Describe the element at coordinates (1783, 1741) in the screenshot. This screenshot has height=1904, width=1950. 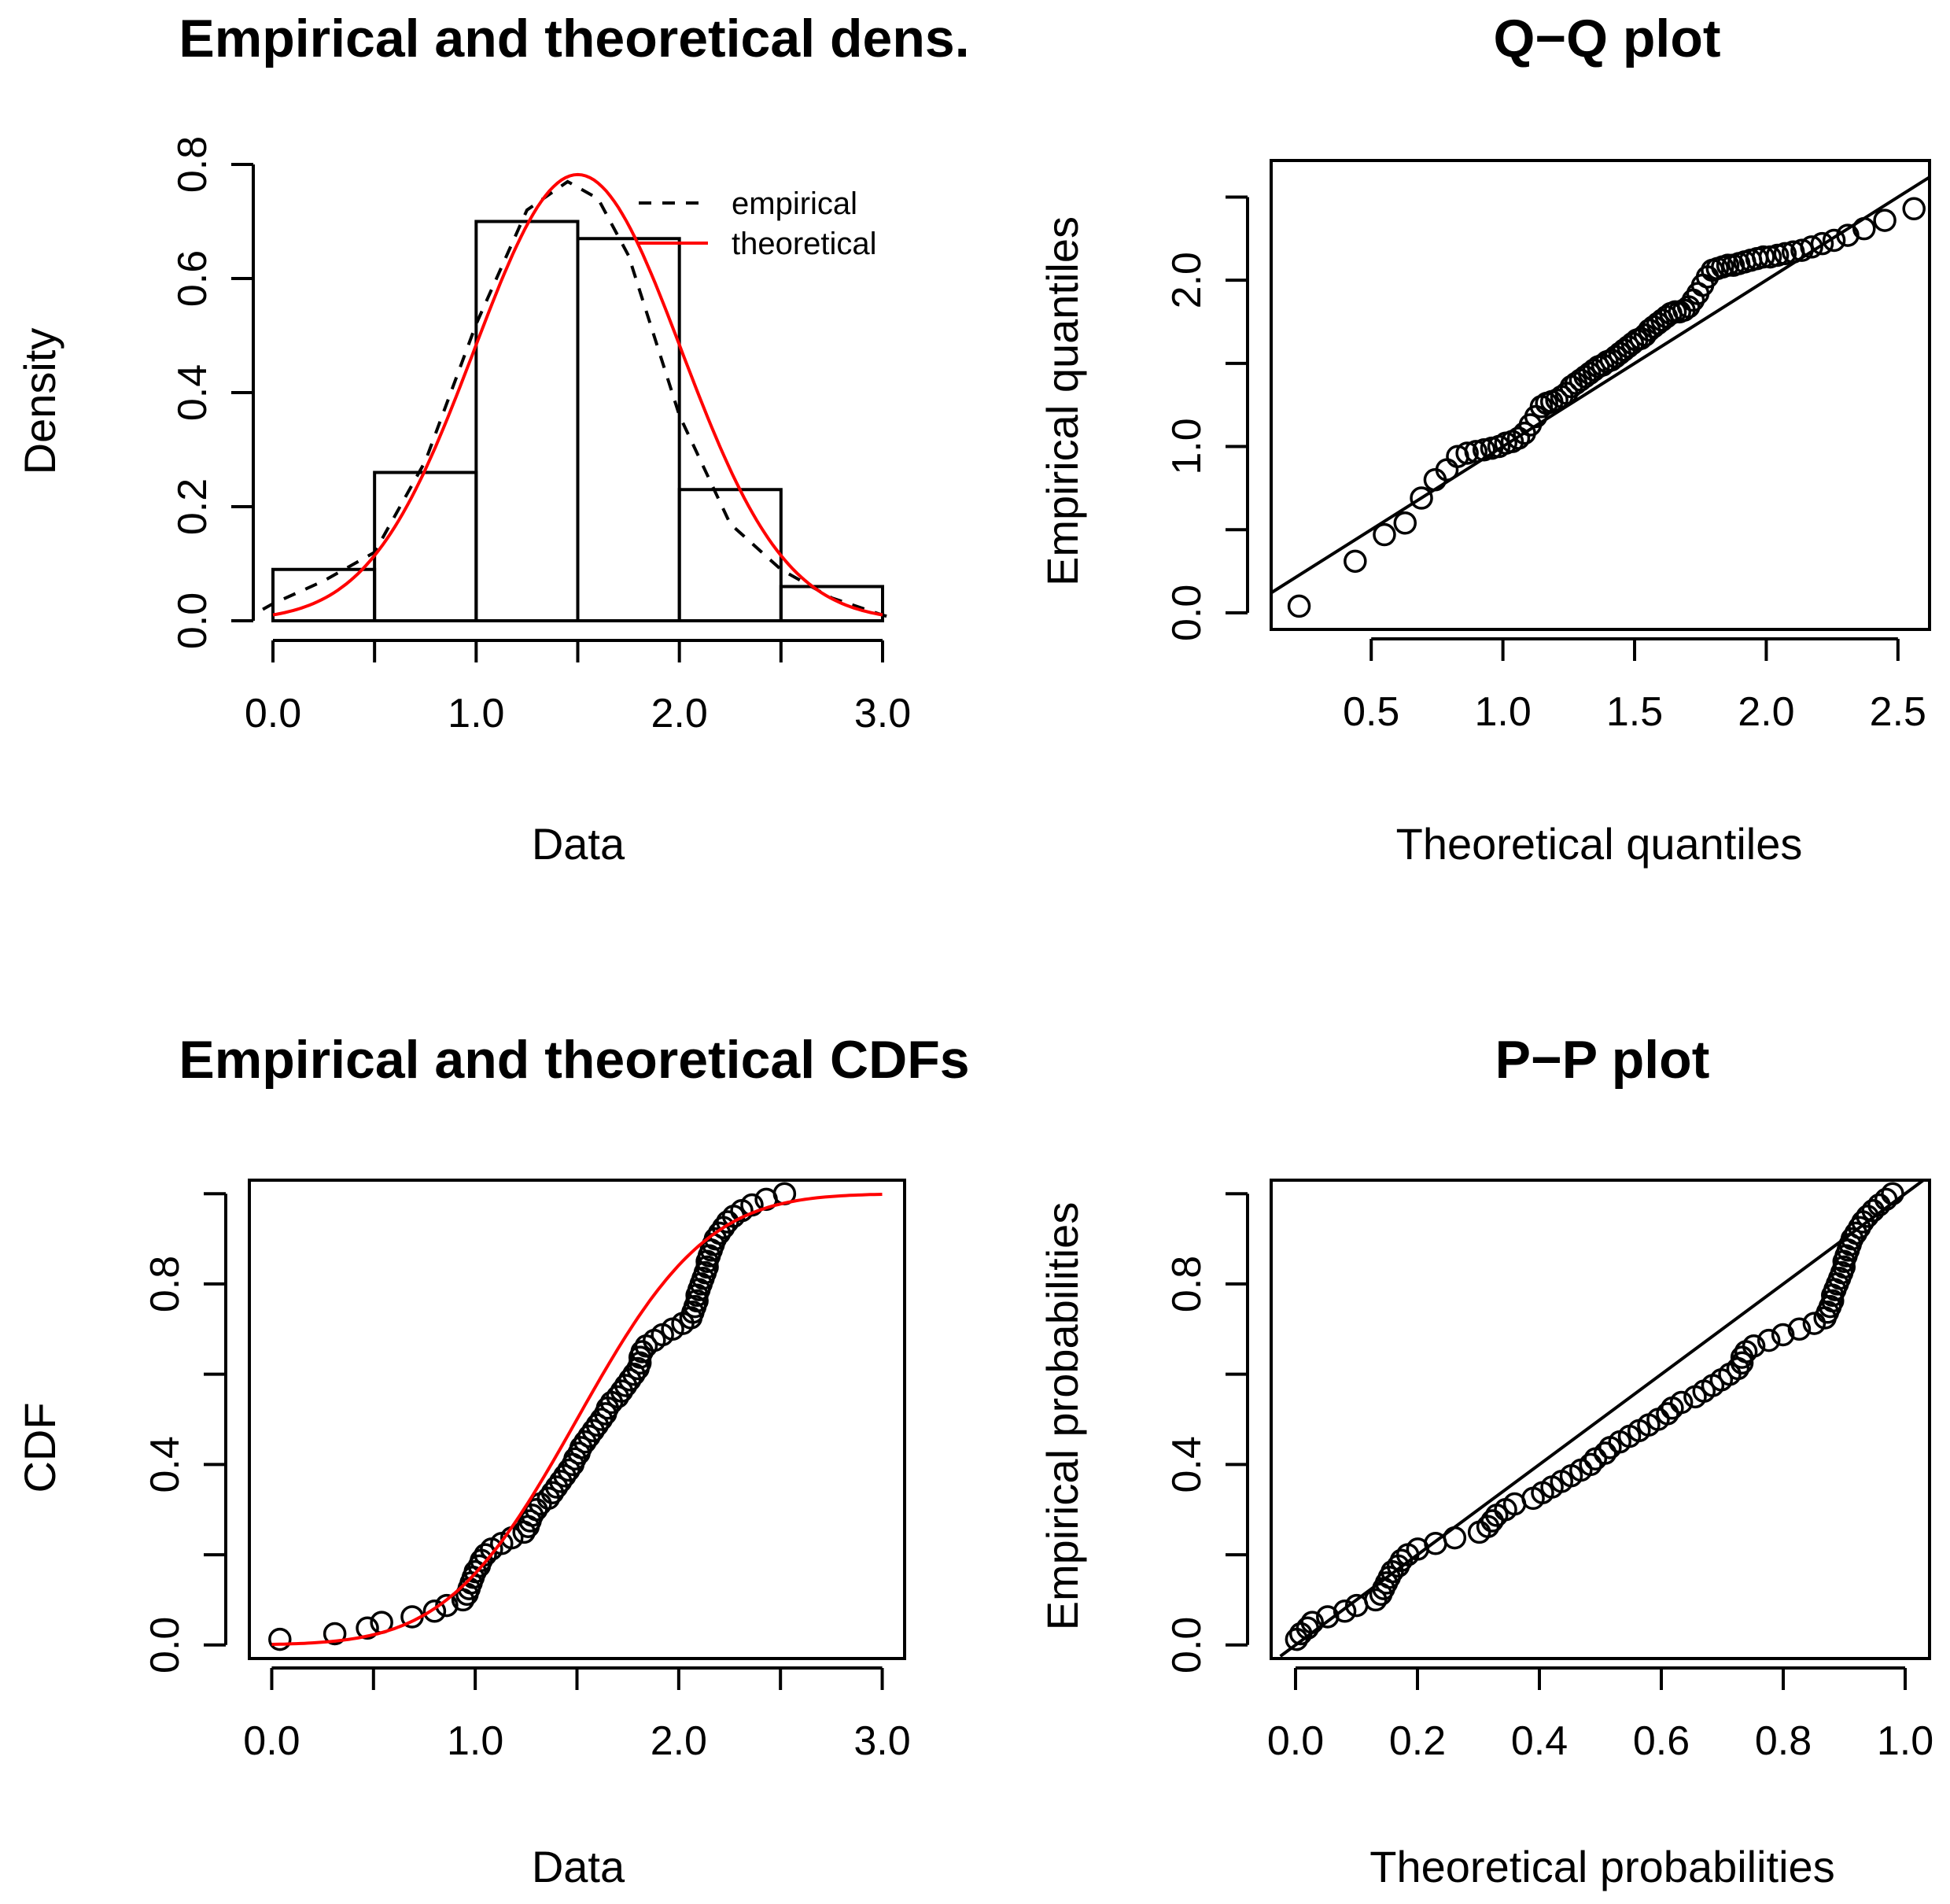
I see `pp-x-tick-label: 0.8` at that location.